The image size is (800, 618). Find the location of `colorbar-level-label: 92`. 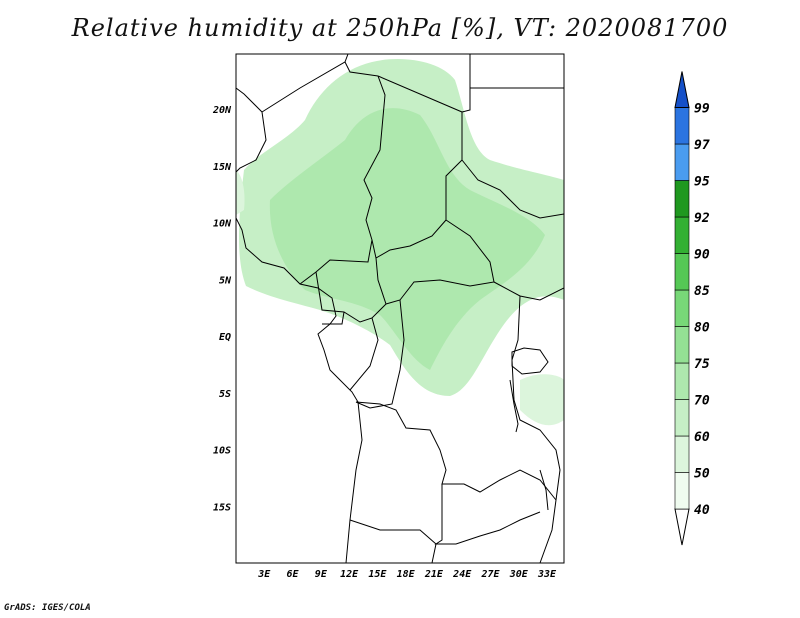

colorbar-level-label: 92 is located at coordinates (702, 218).